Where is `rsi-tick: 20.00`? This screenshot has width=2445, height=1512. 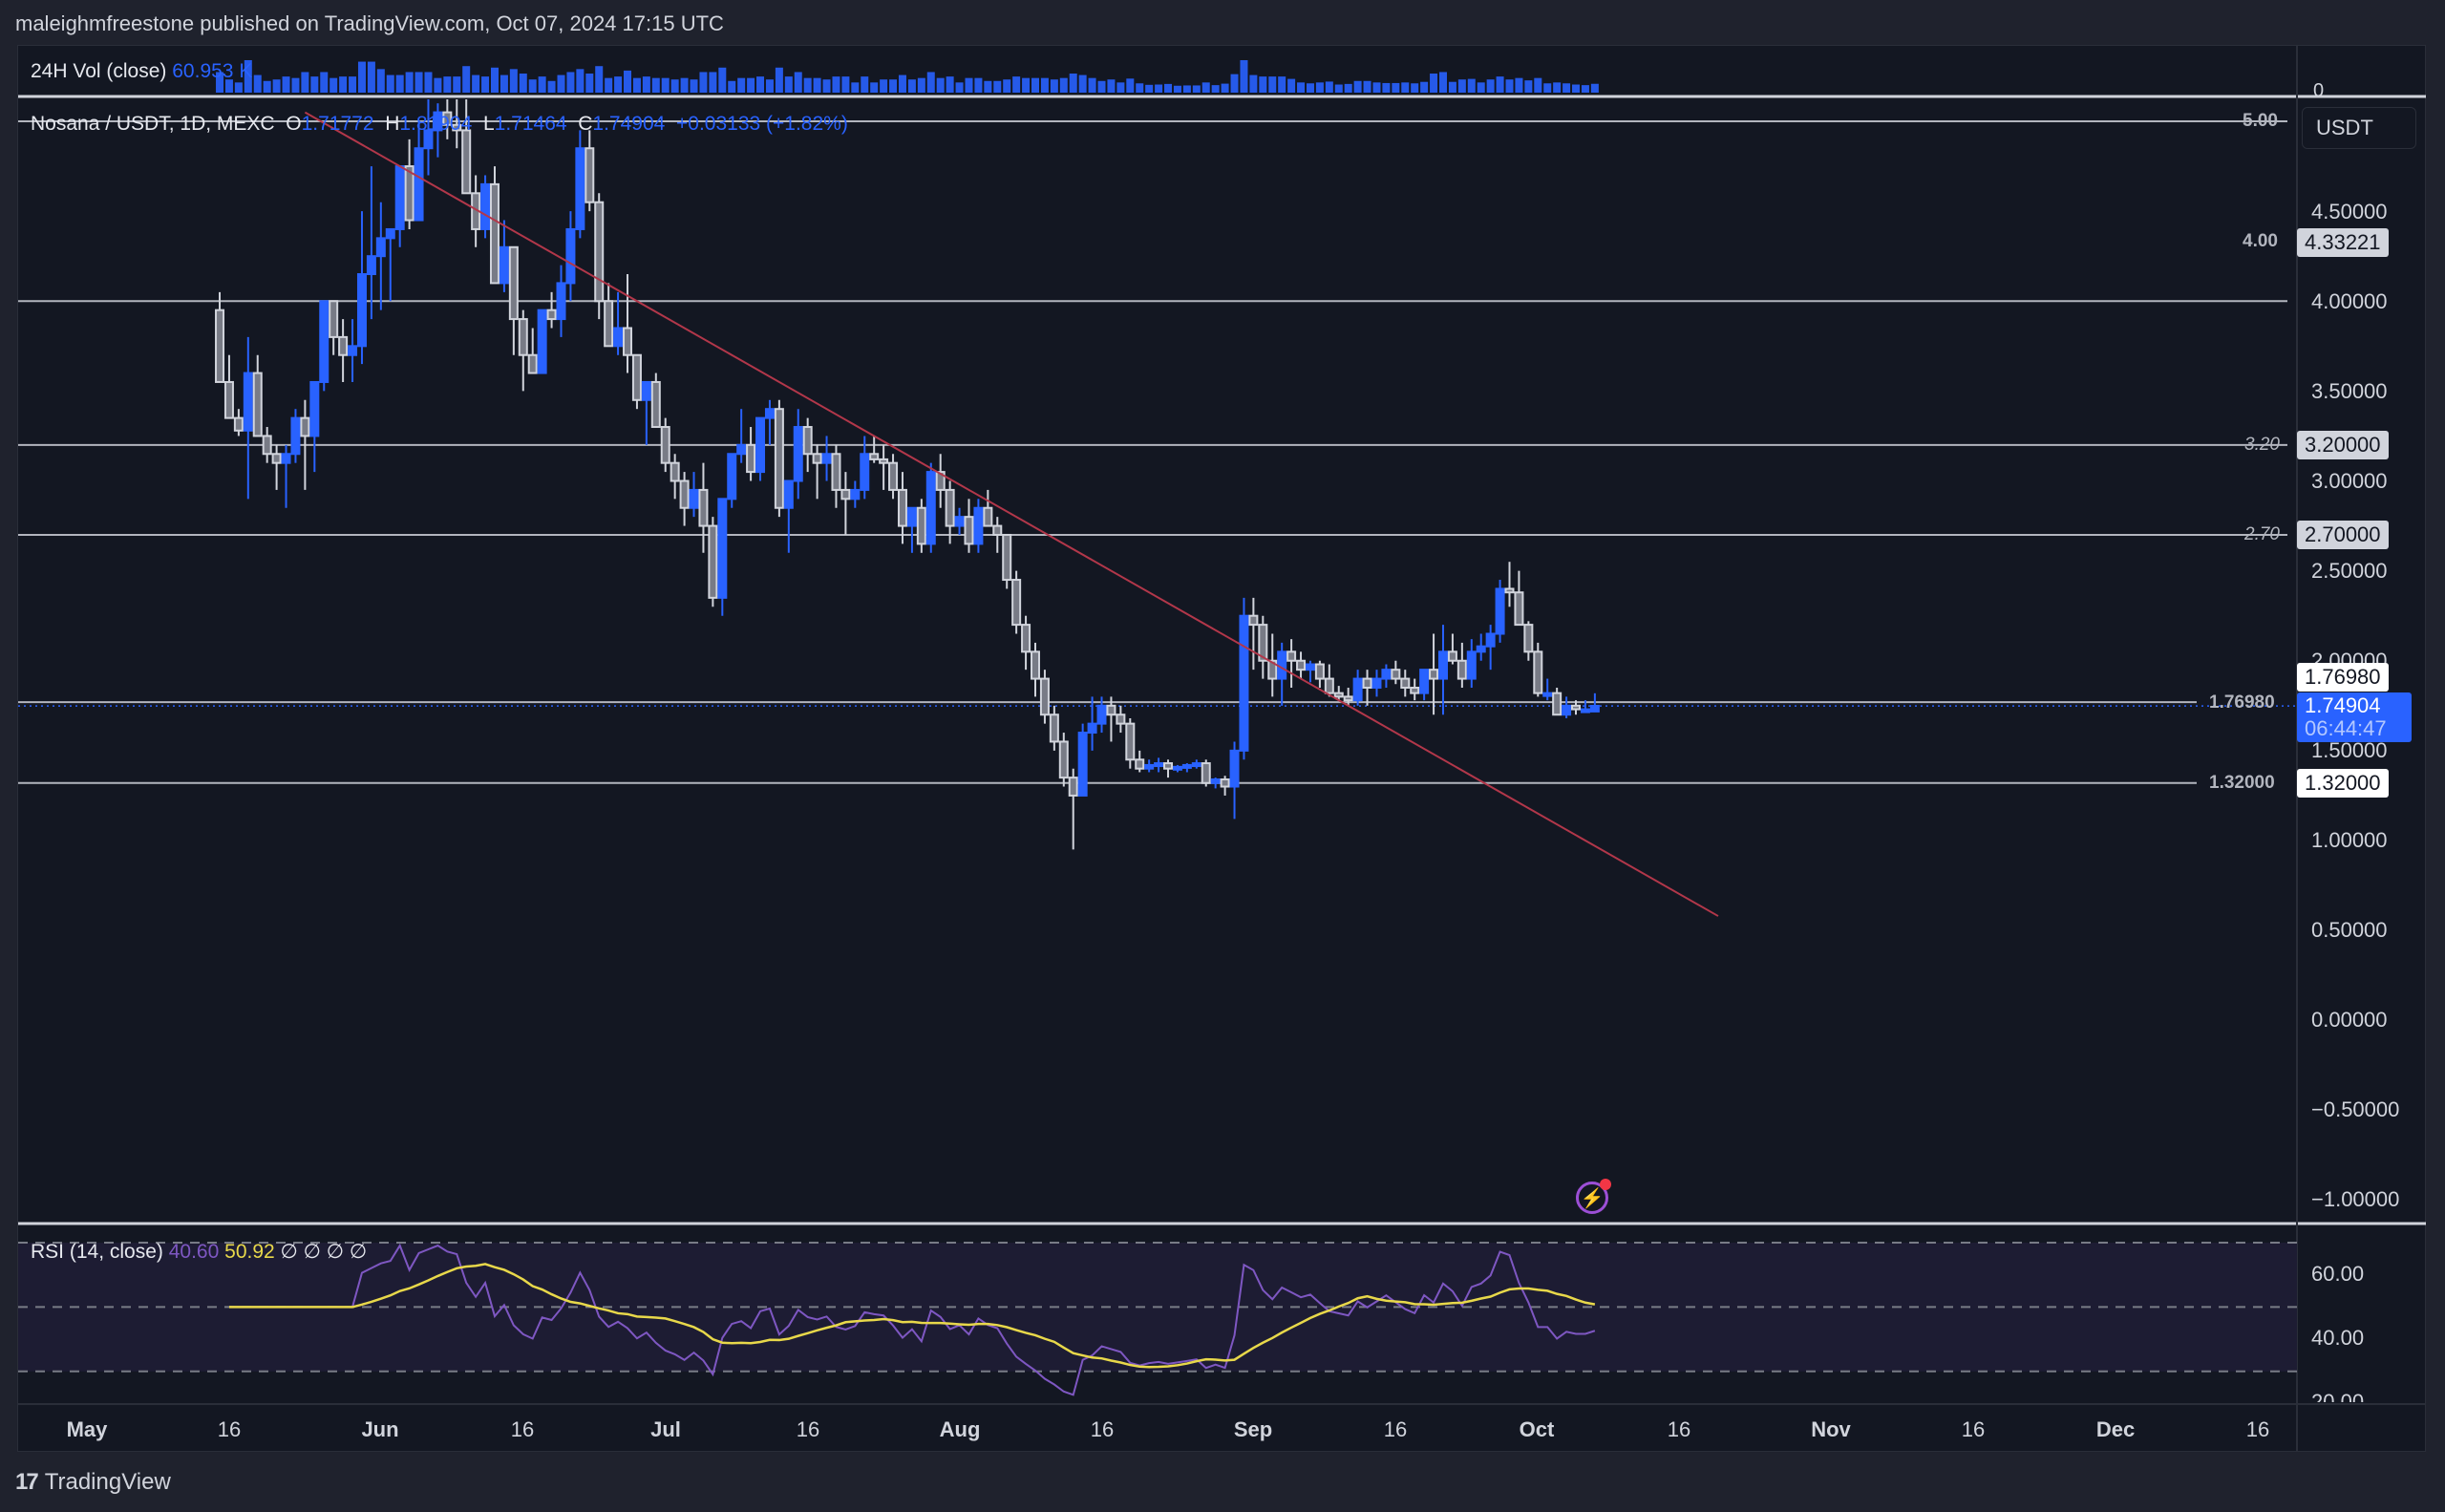 rsi-tick: 20.00 is located at coordinates (2338, 1396).